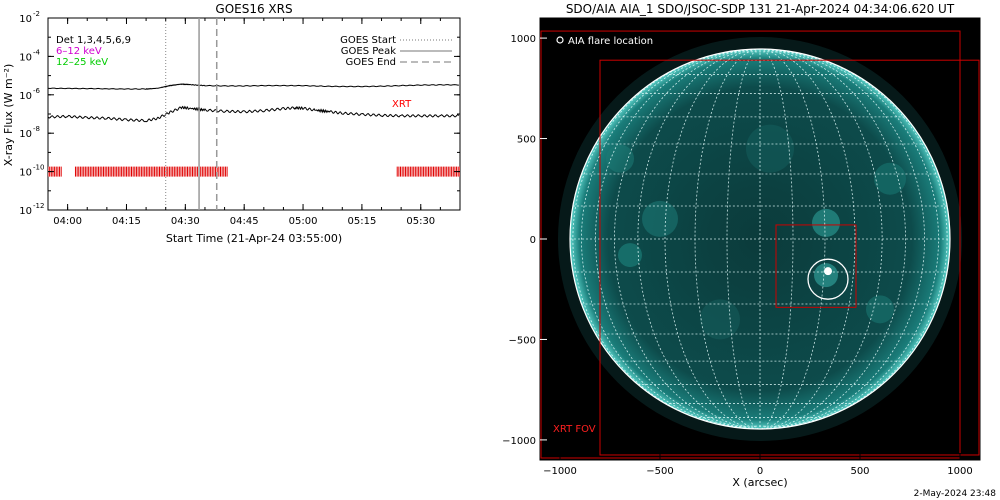 This screenshot has height=500, width=1000. I want to click on goes-ylabel: X-ray Flux (W m⁻²), so click(8, 115).